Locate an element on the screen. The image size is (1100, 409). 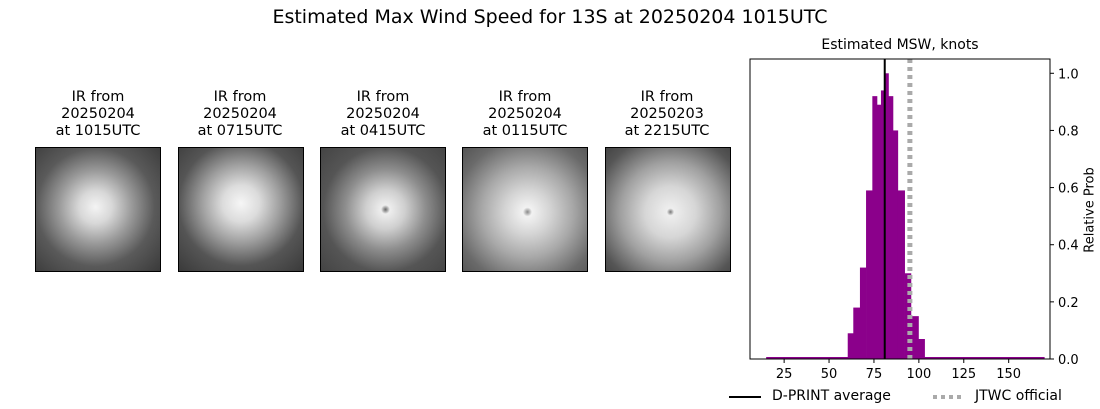
panel-label-1: IR from 20250204 at 1015UTC is located at coordinates (98, 114).